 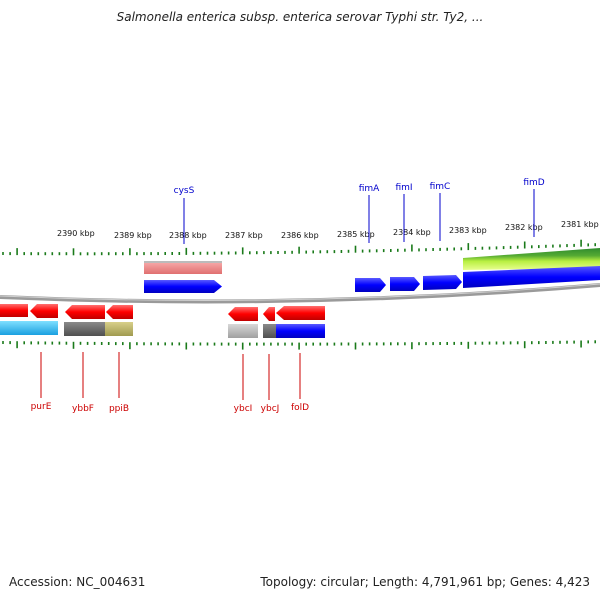 I want to click on cysS-gene-arrow, so click(x=183, y=286).